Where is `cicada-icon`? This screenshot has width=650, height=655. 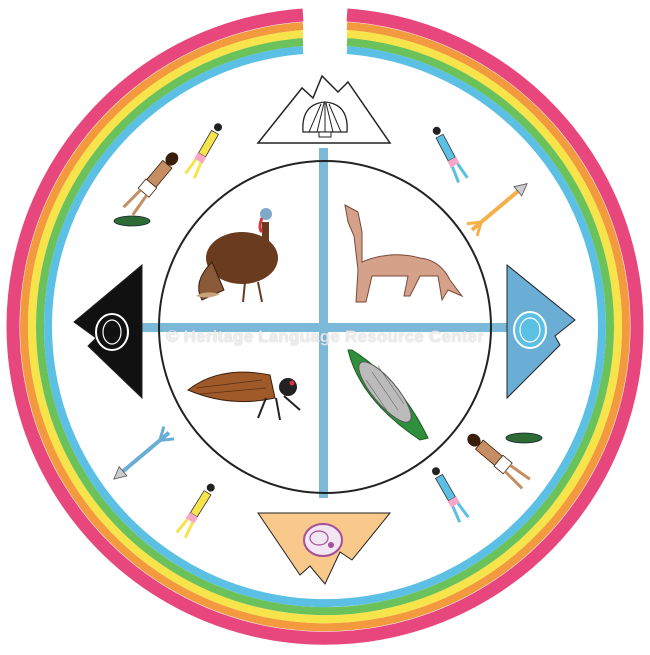 cicada-icon is located at coordinates (244, 396).